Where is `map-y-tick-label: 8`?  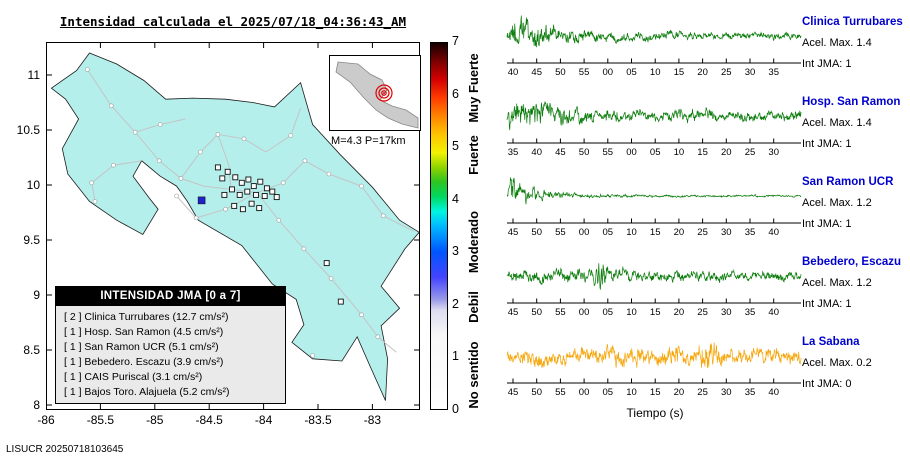 map-y-tick-label: 8 is located at coordinates (36, 405).